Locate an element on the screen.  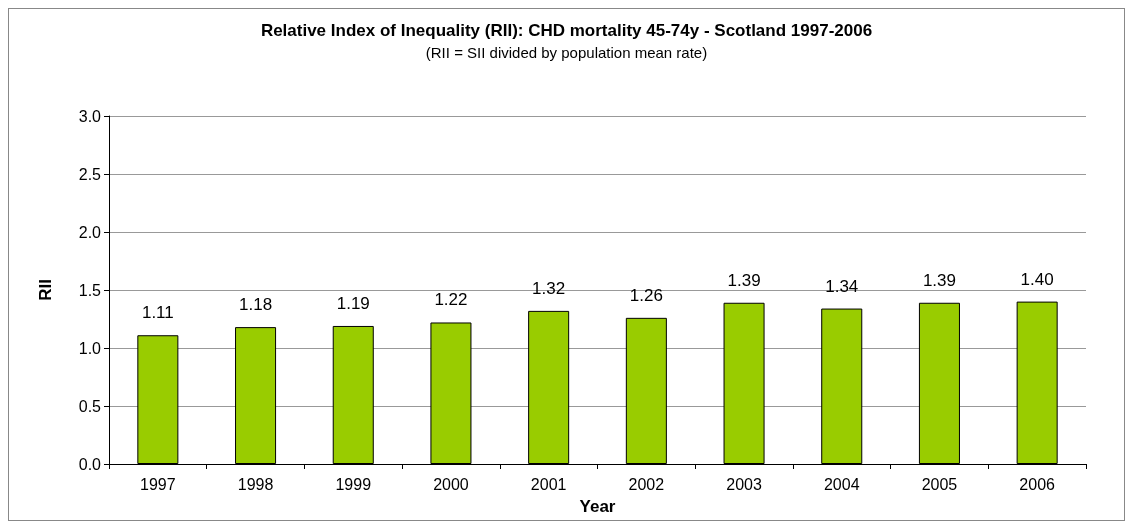
x-tick-label: 1998 is located at coordinates (255, 484).